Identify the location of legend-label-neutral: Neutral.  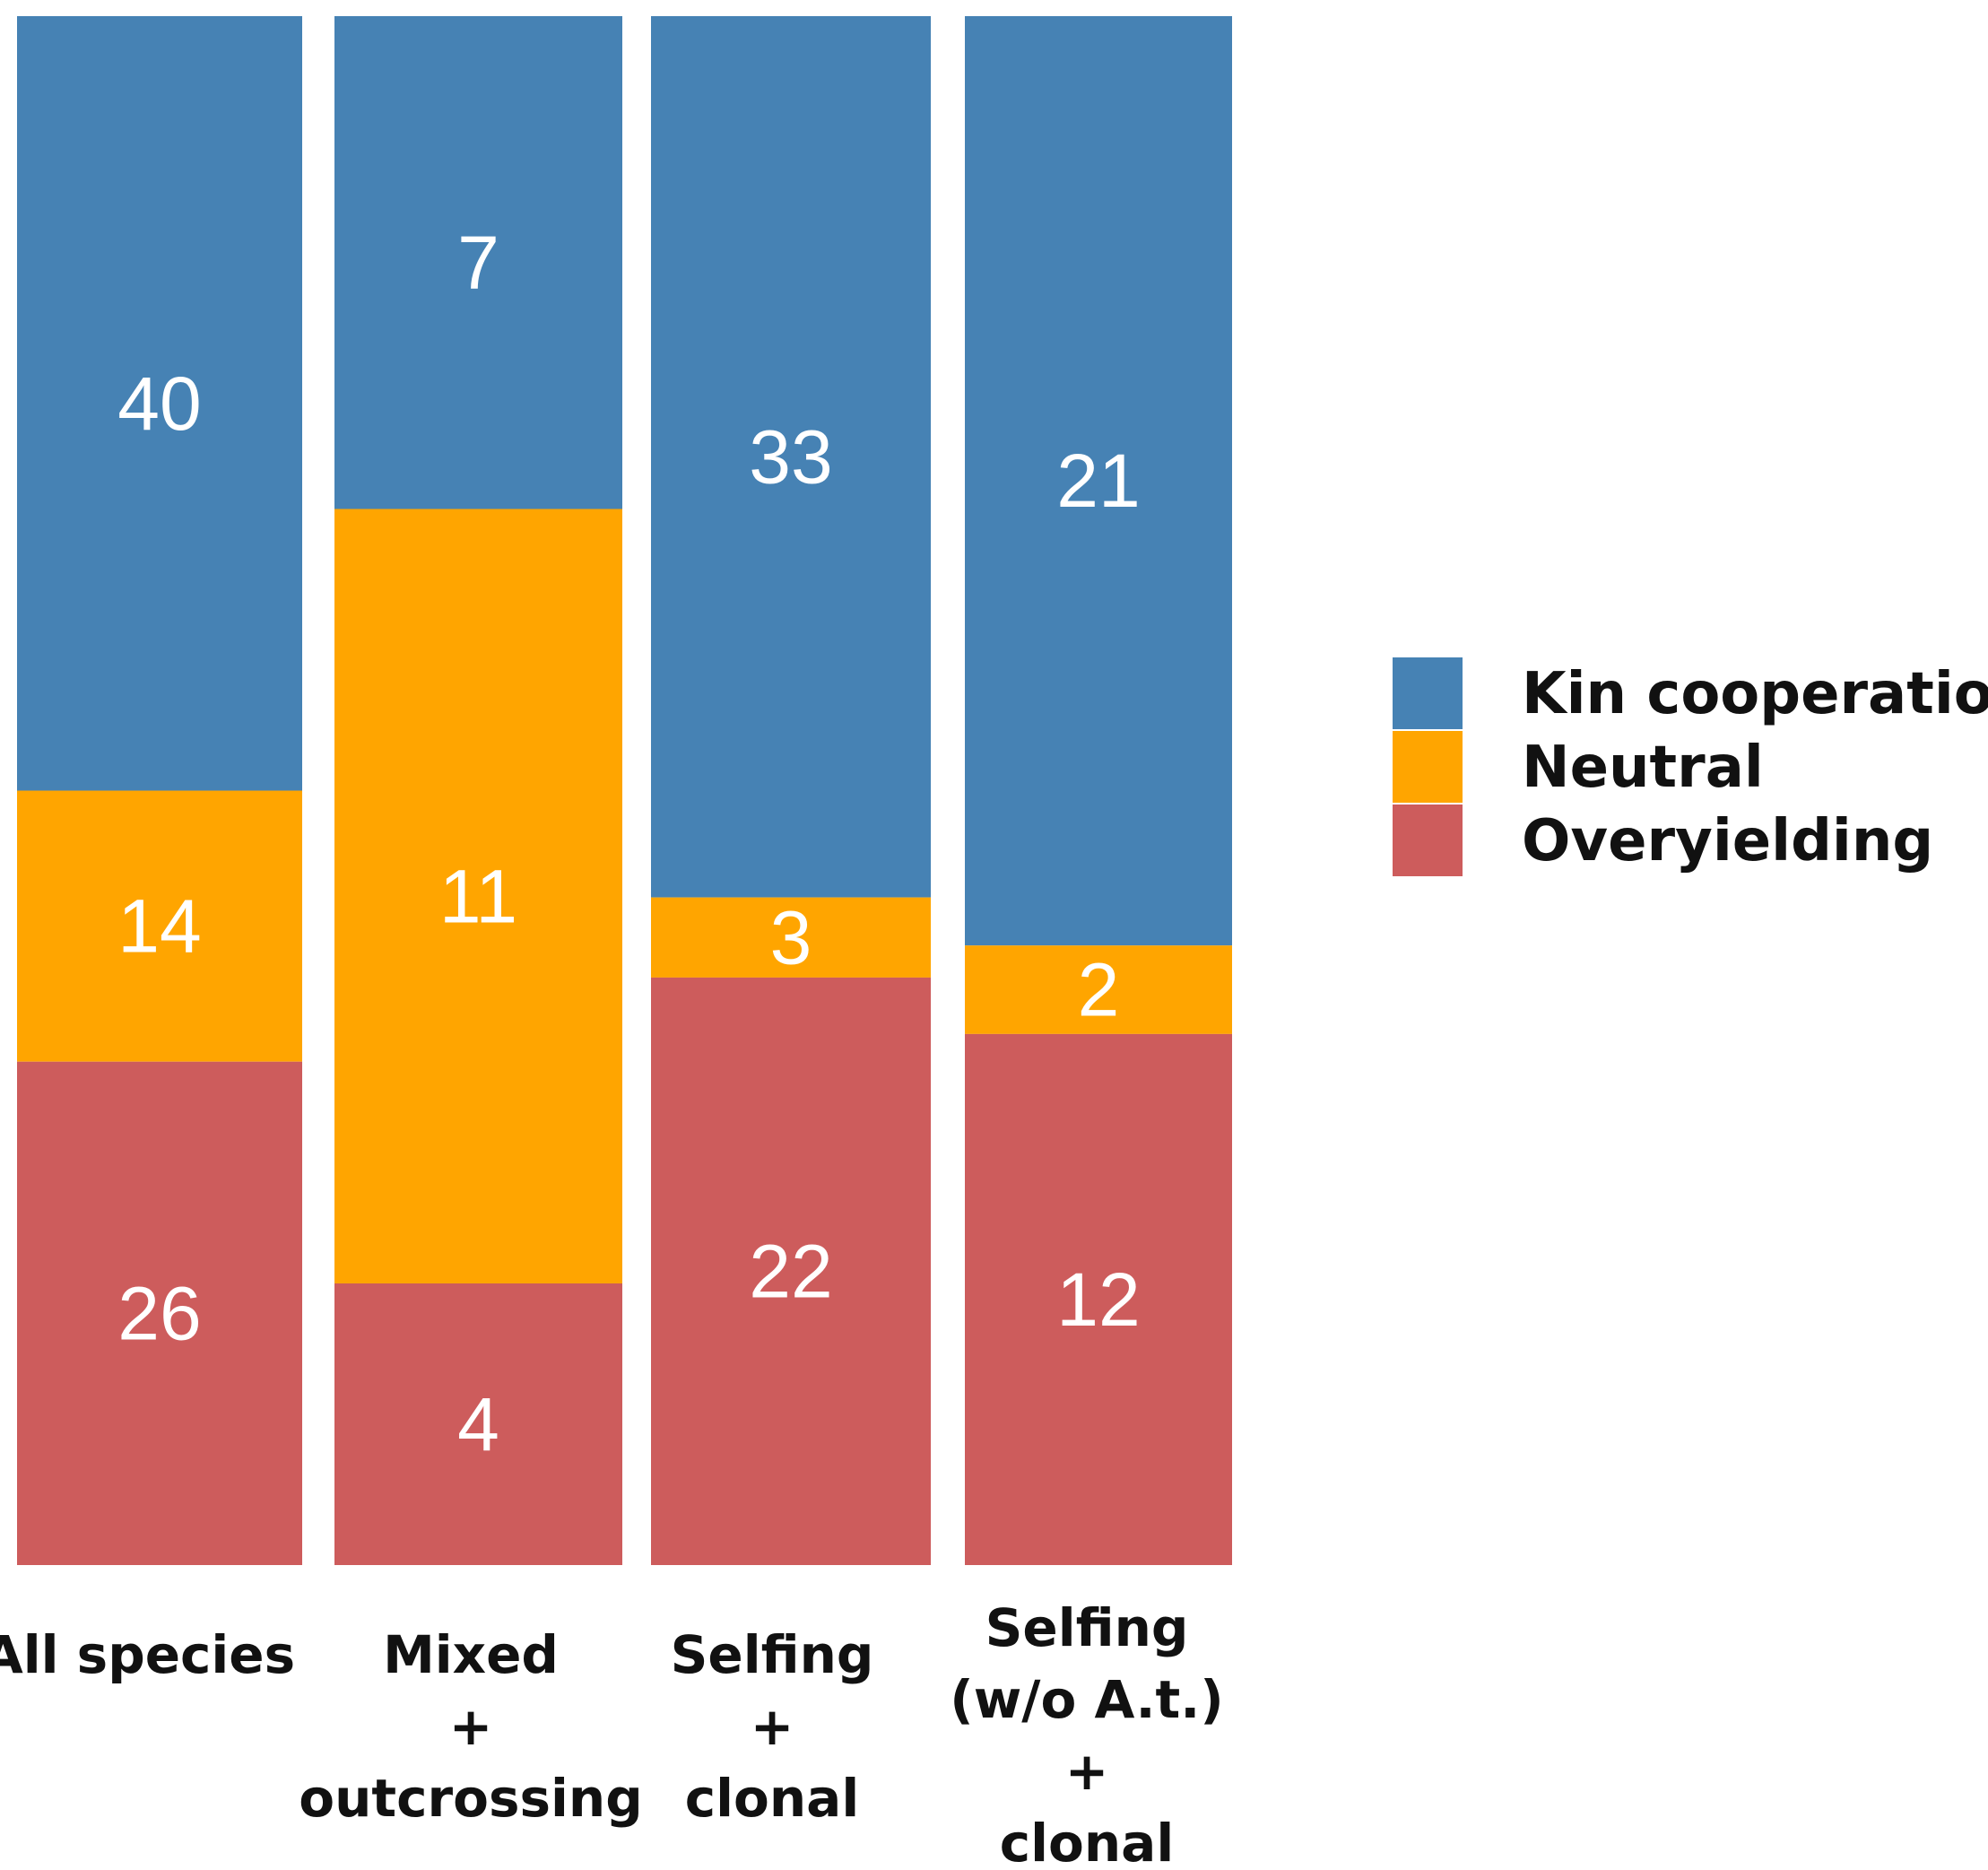
(1643, 768).